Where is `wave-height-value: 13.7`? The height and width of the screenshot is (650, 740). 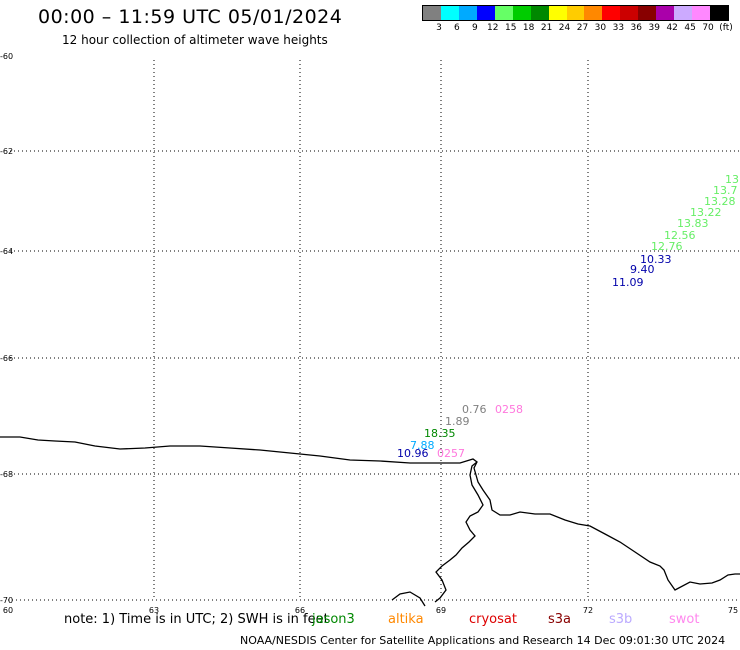
wave-height-value: 13.7 is located at coordinates (725, 190).